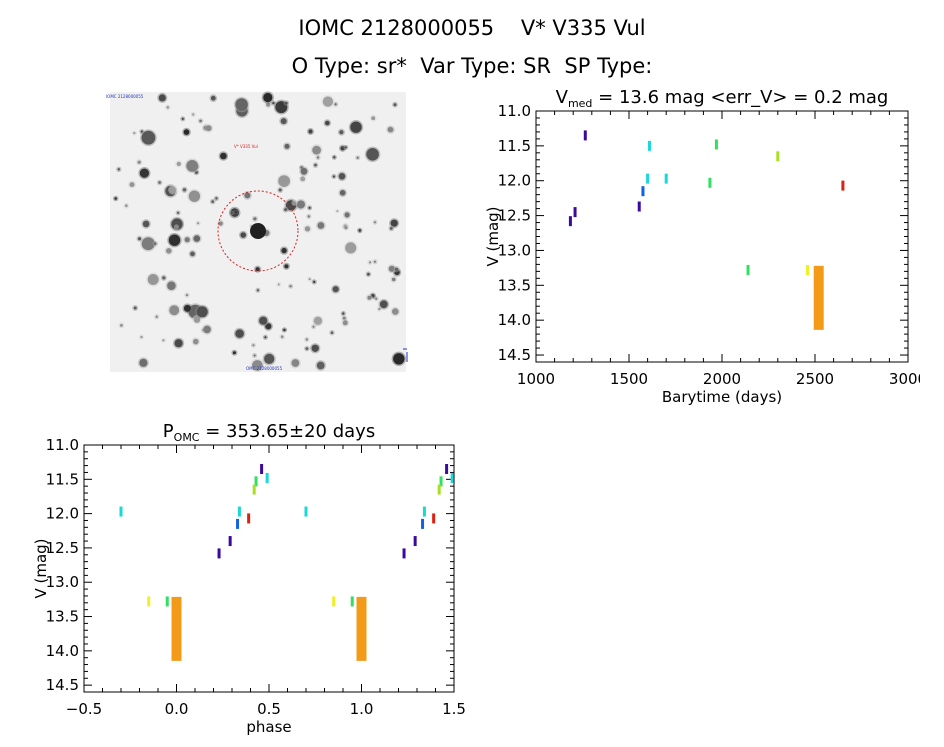 The width and height of the screenshot is (944, 747). I want to click on y-tick-label: 14.5, so click(514, 355).